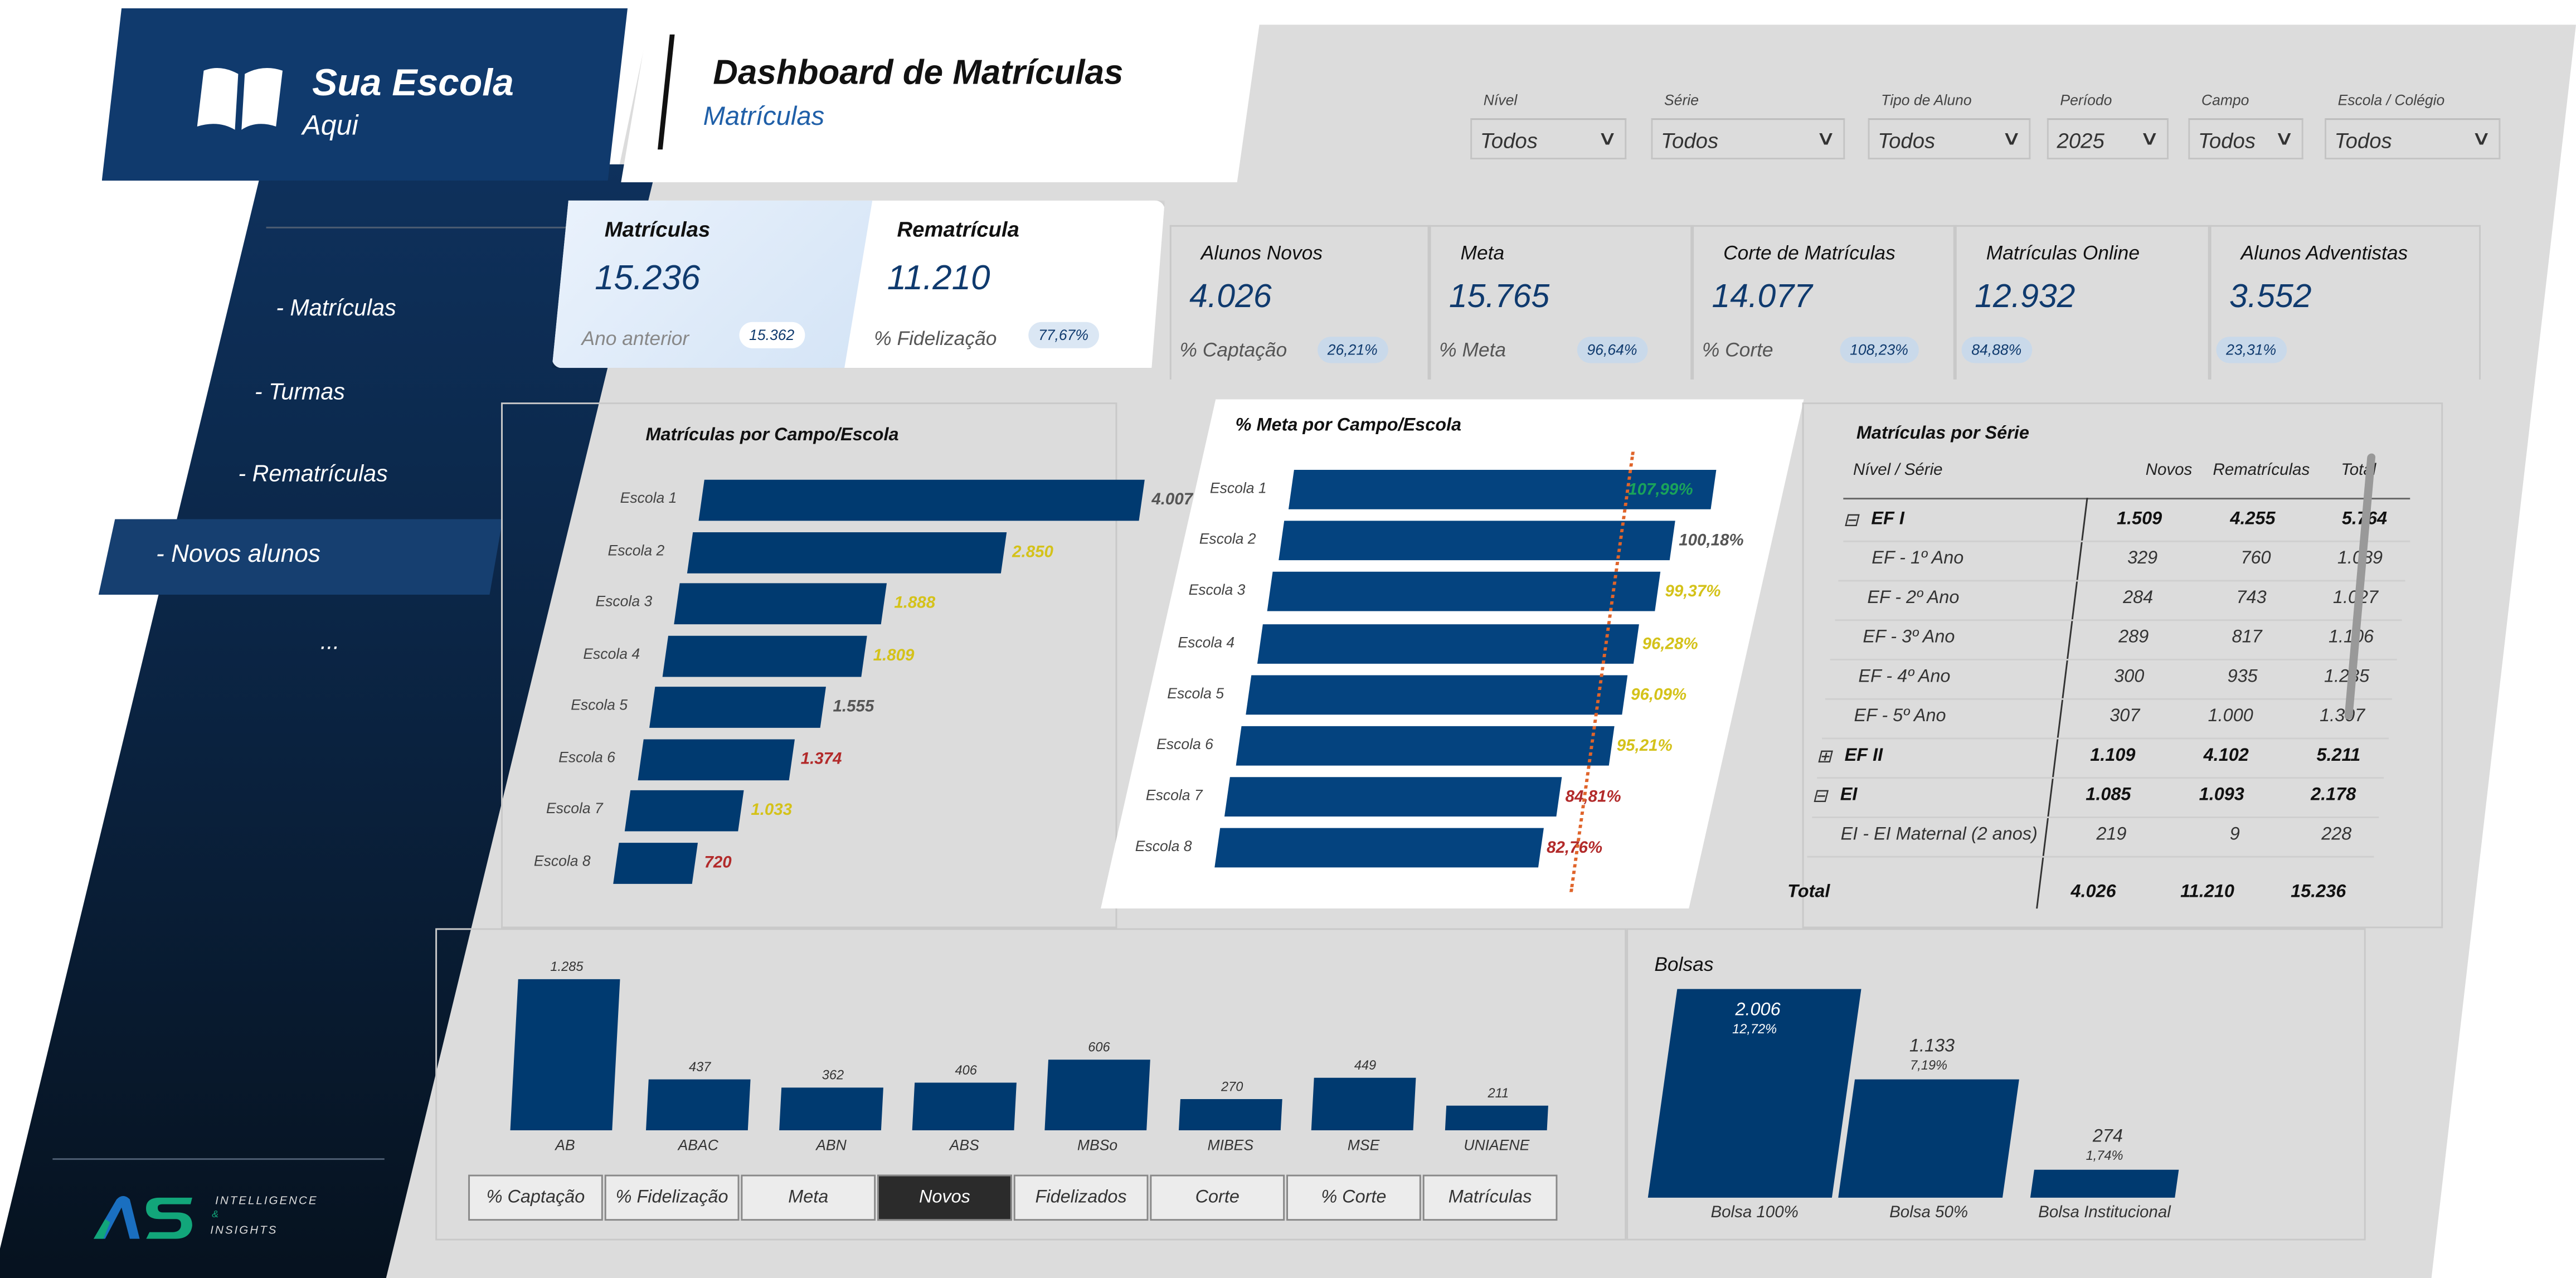 This screenshot has width=2576, height=1278. Describe the element at coordinates (1682, 100) in the screenshot. I see `filter-label: Série` at that location.